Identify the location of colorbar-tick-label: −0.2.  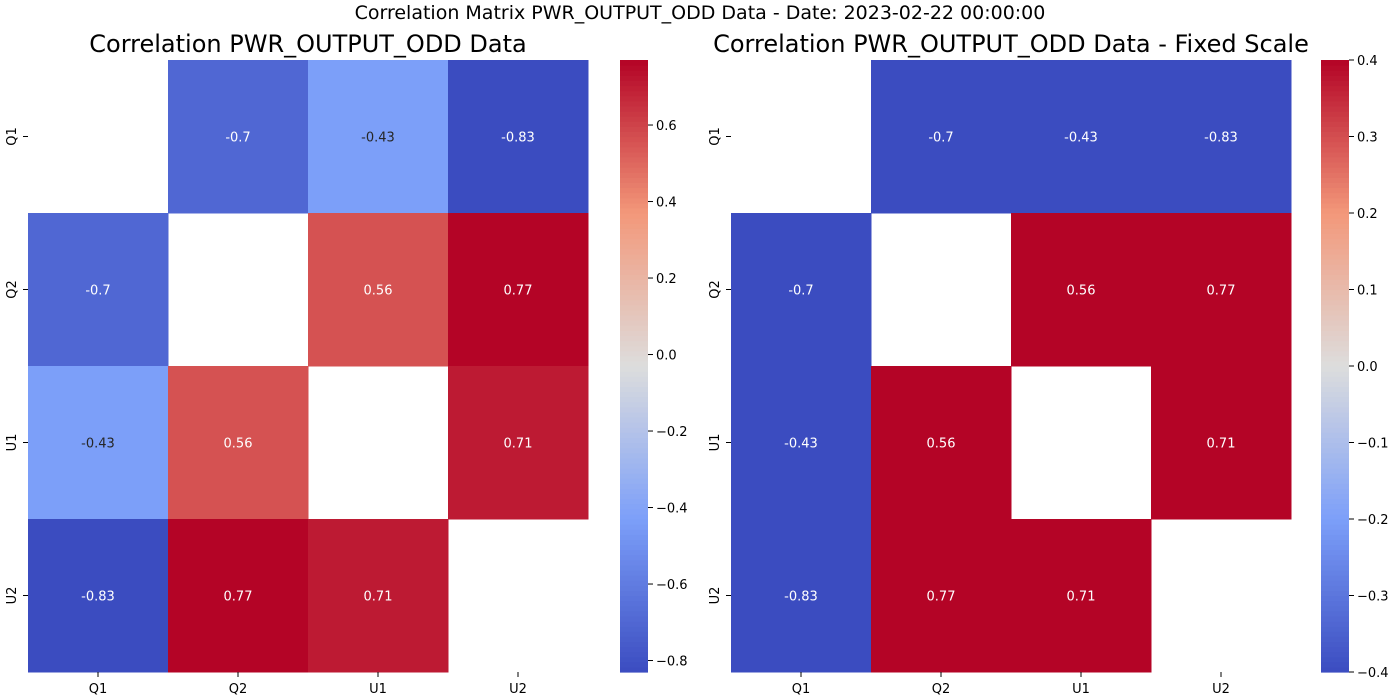
(1373, 520).